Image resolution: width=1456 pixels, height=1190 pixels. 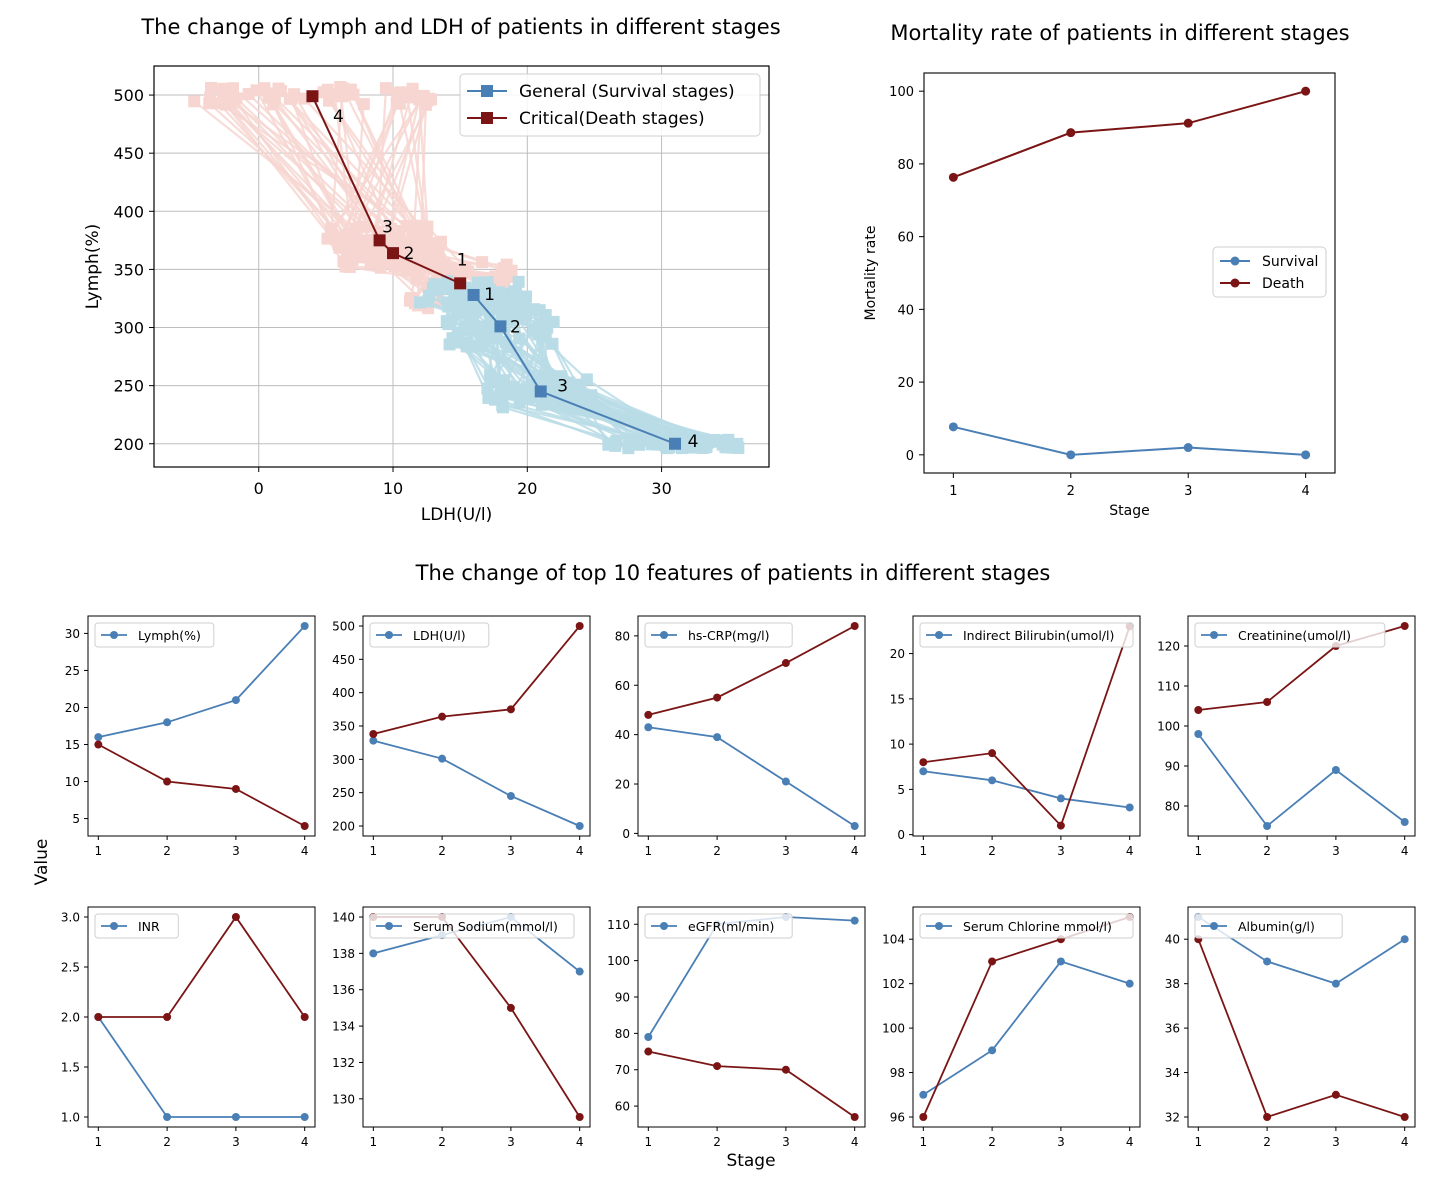 What do you see at coordinates (905, 165) in the screenshot?
I see `mortality-y-tick-label: 80` at bounding box center [905, 165].